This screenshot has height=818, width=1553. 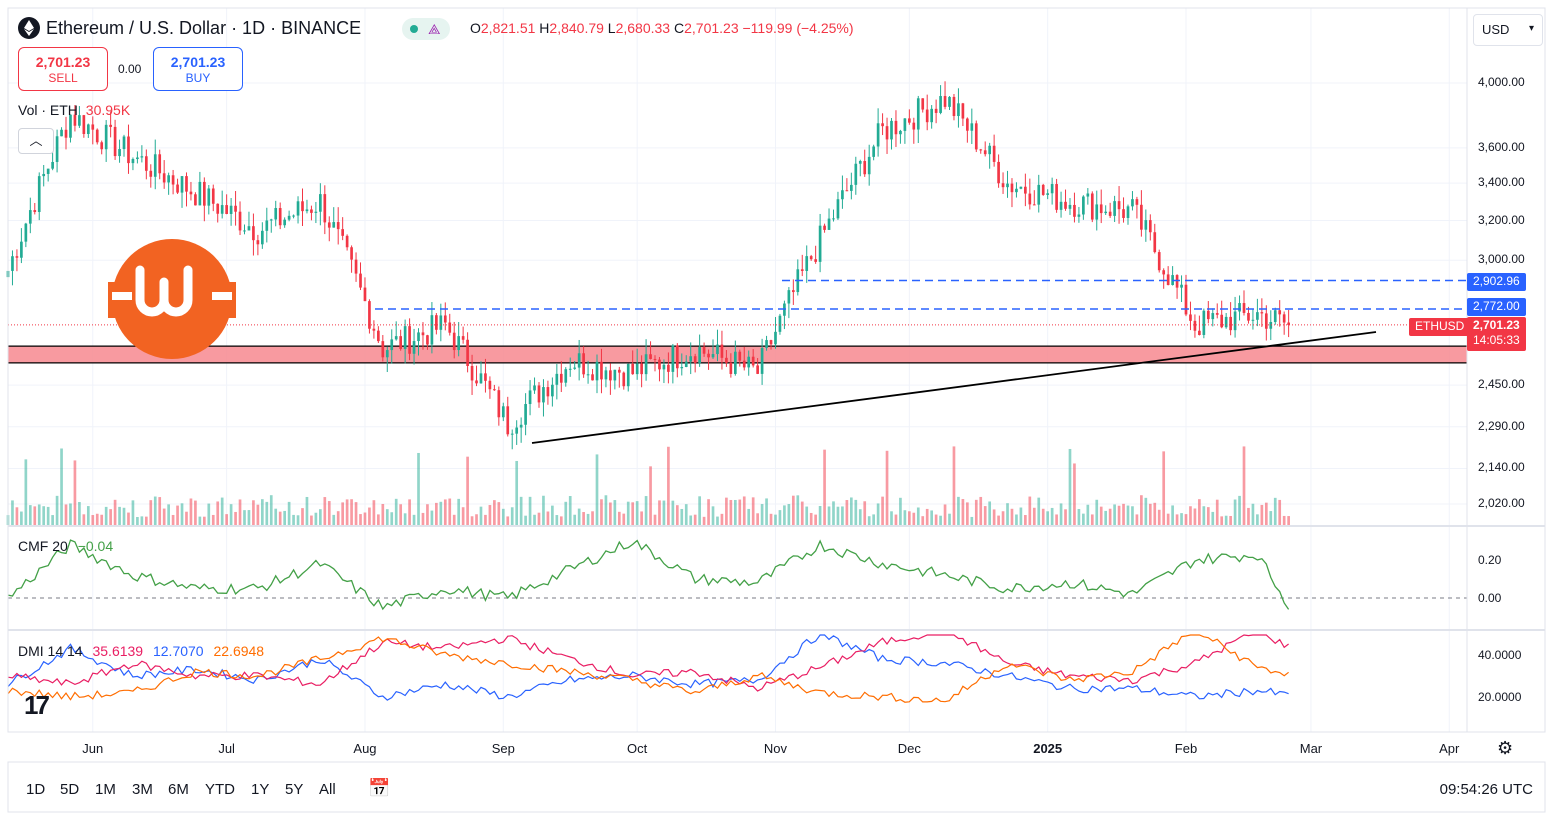 What do you see at coordinates (220, 789) in the screenshot?
I see `timeframe-ytd: YTD` at bounding box center [220, 789].